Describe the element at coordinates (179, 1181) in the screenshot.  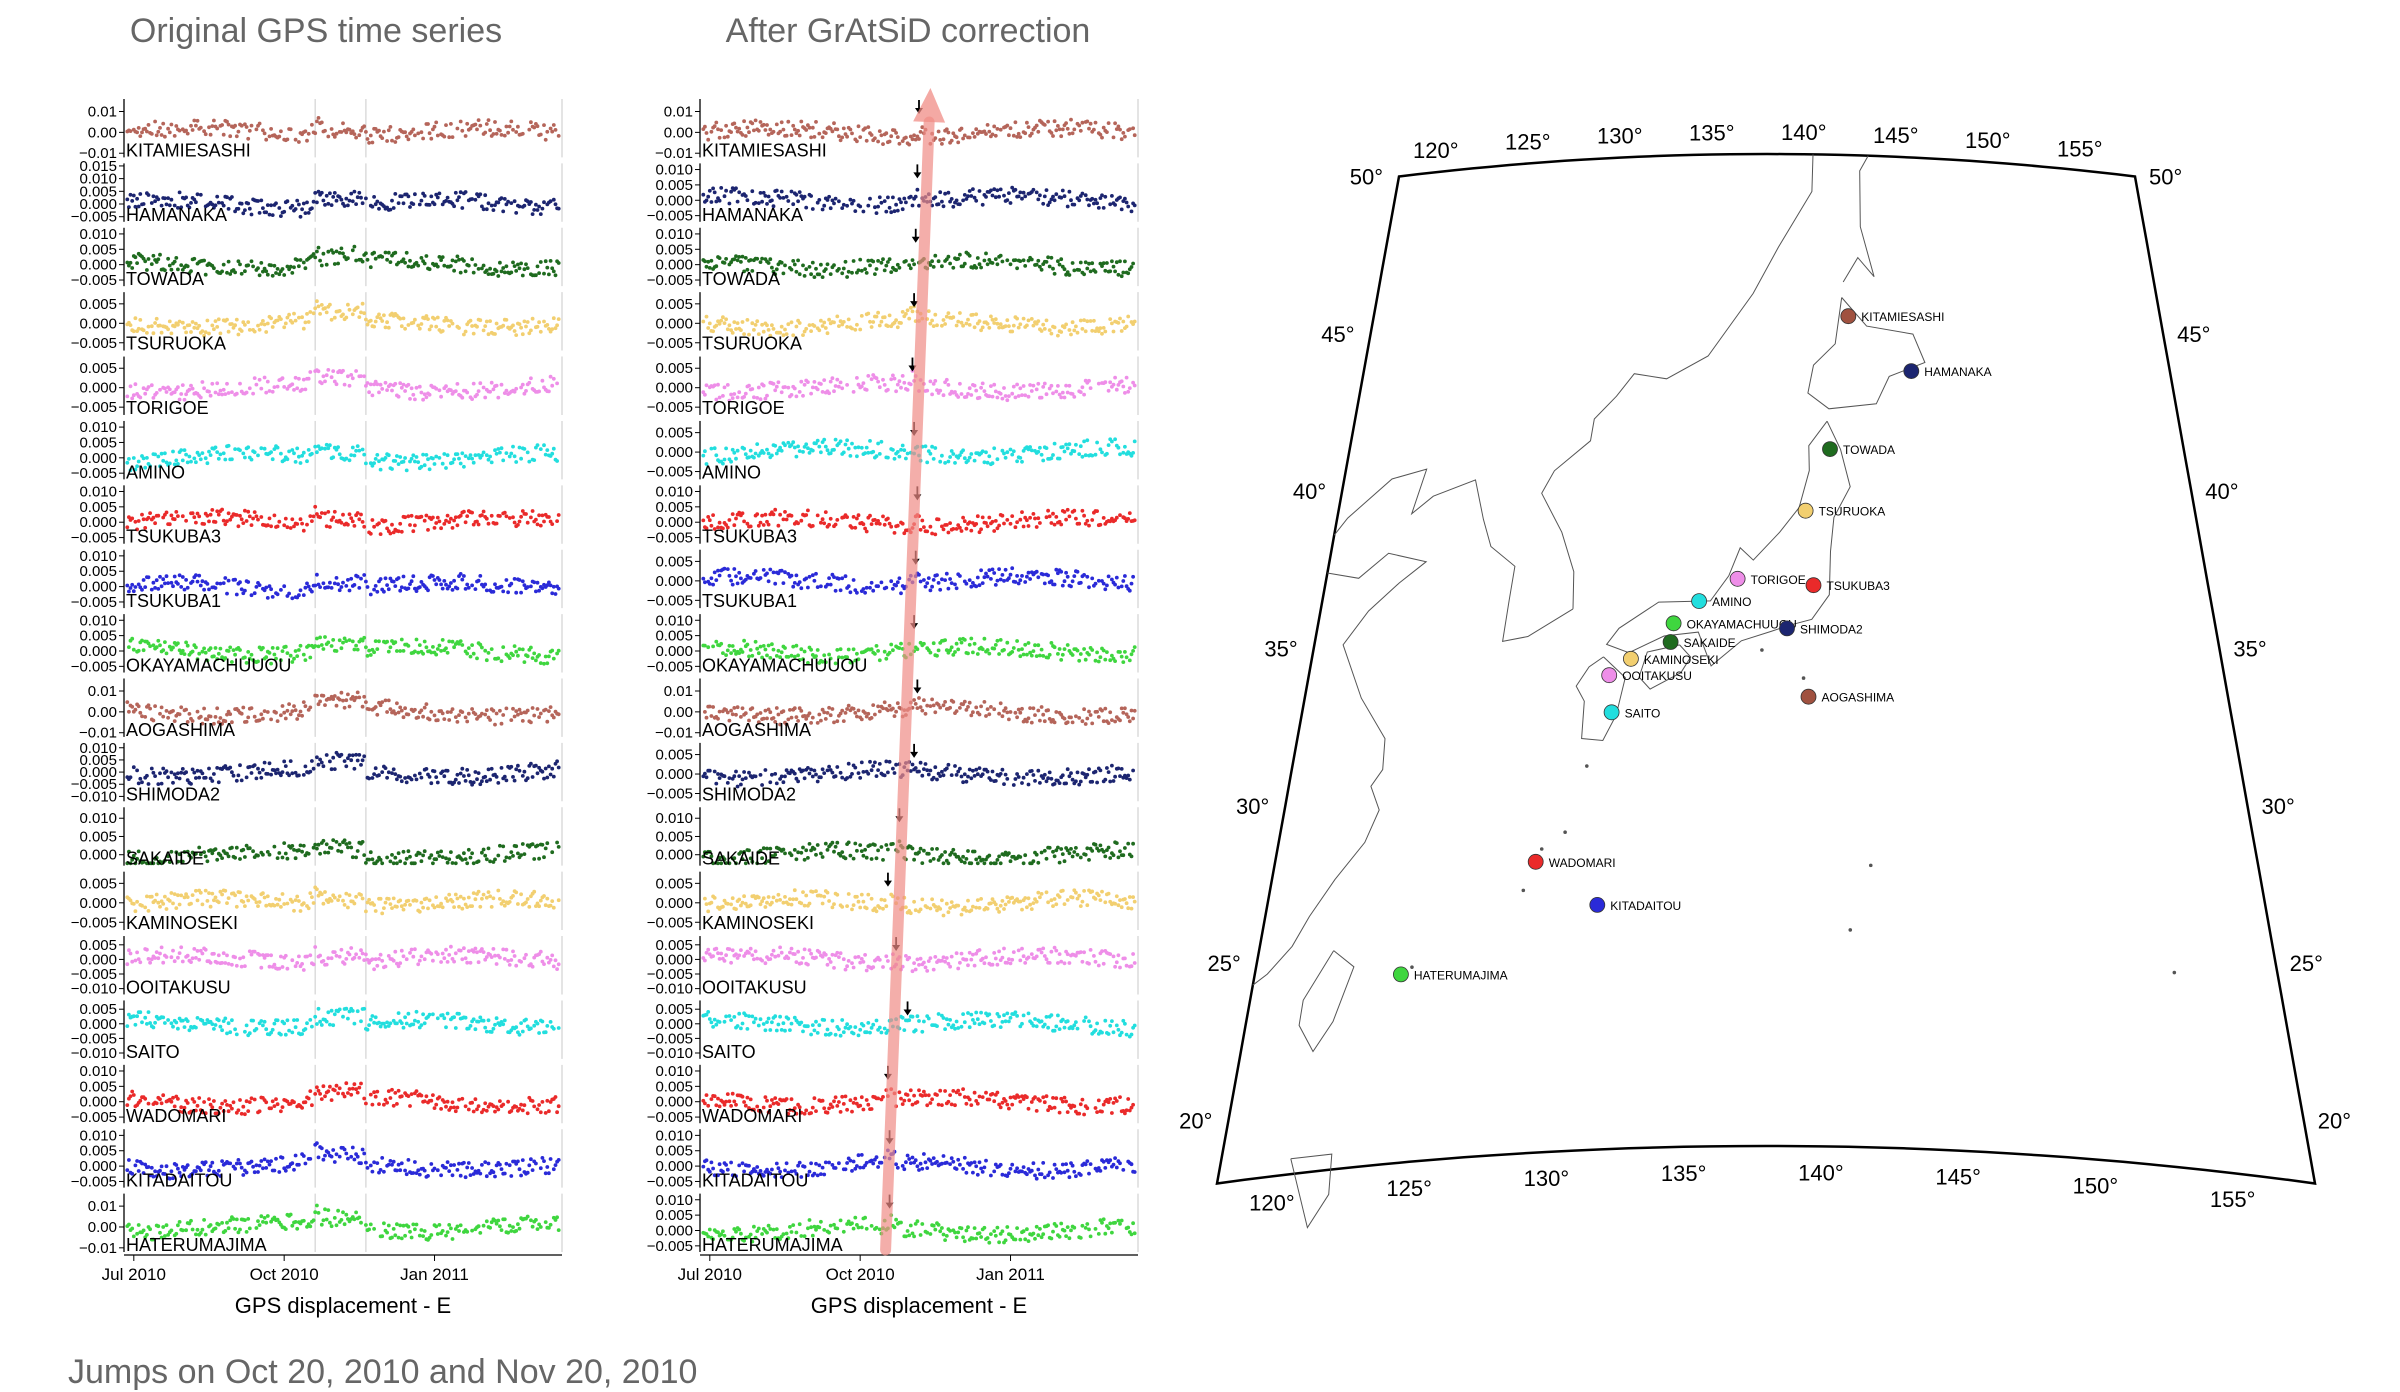
I see `station-label: KITADAITOU` at that location.